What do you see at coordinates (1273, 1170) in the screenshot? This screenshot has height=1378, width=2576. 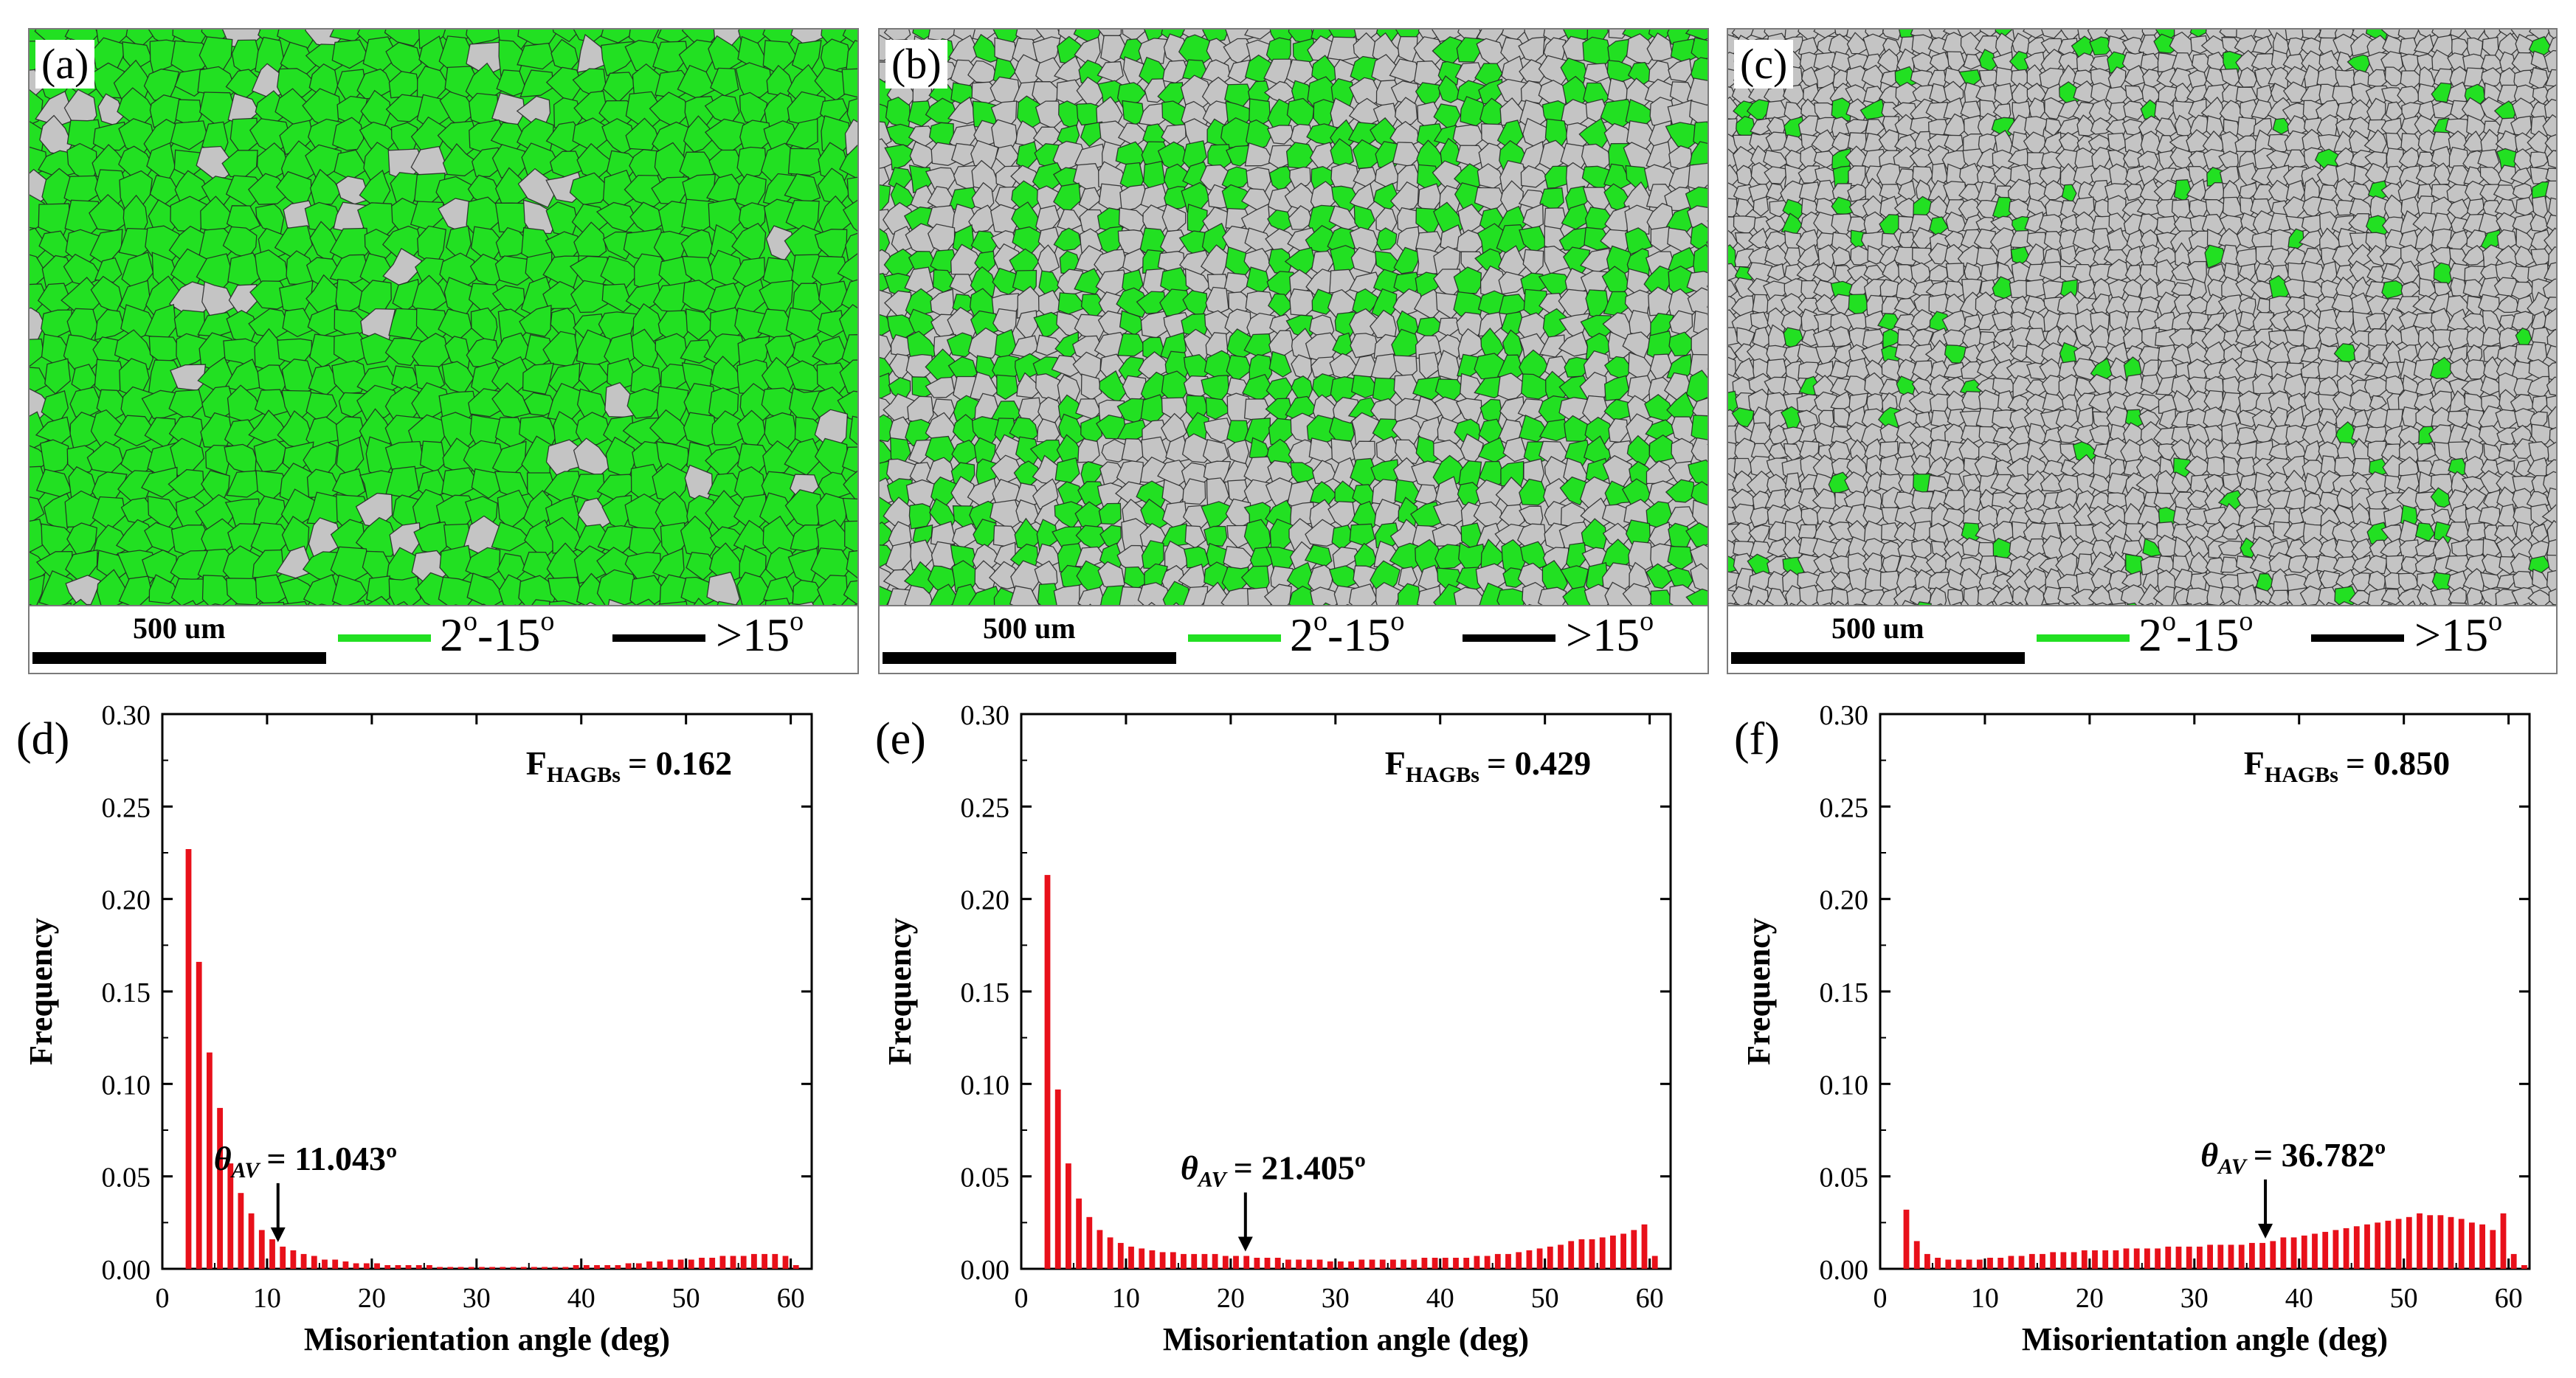 I see `theta-annotation: θAV = 21.405º` at bounding box center [1273, 1170].